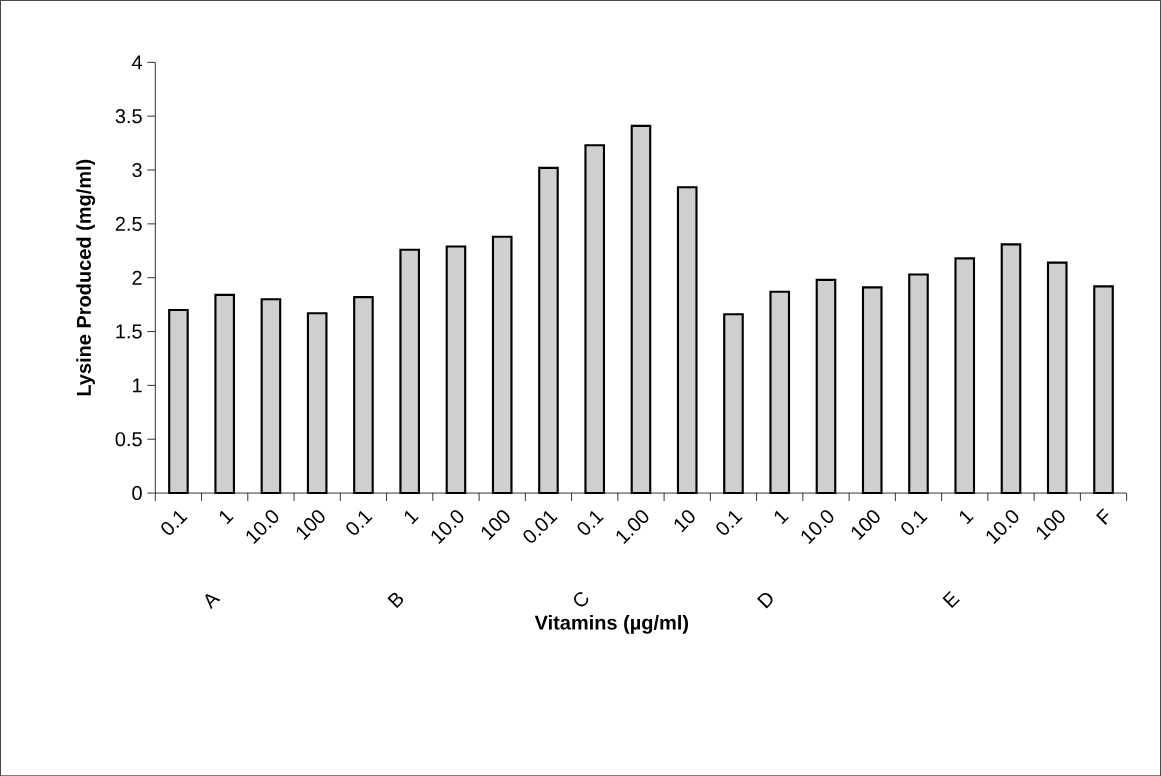 The height and width of the screenshot is (776, 1161). Describe the element at coordinates (128, 116) in the screenshot. I see `y-tick-label: 3.5` at that location.